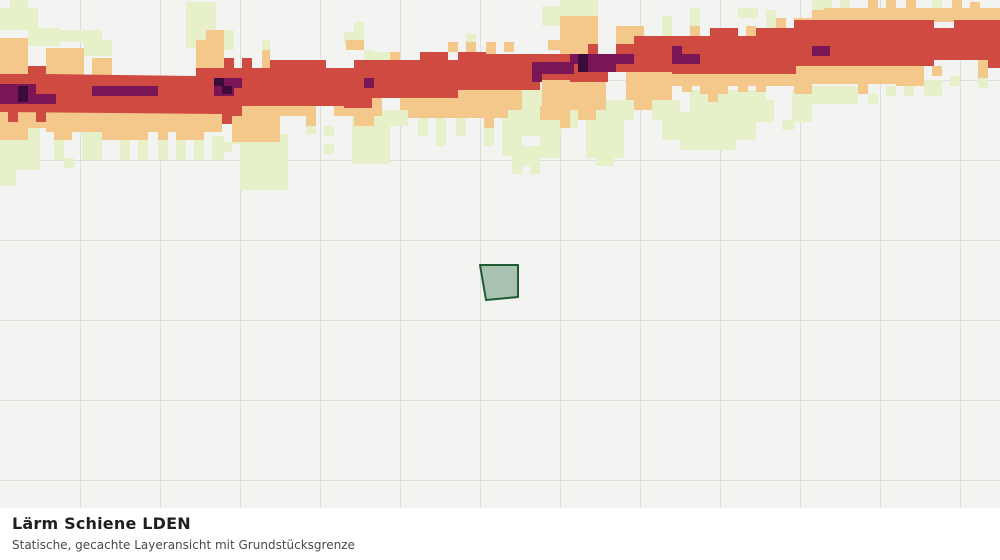 The width and height of the screenshot is (1000, 560). Describe the element at coordinates (499, 282) in the screenshot. I see `parcel-boundary` at that location.